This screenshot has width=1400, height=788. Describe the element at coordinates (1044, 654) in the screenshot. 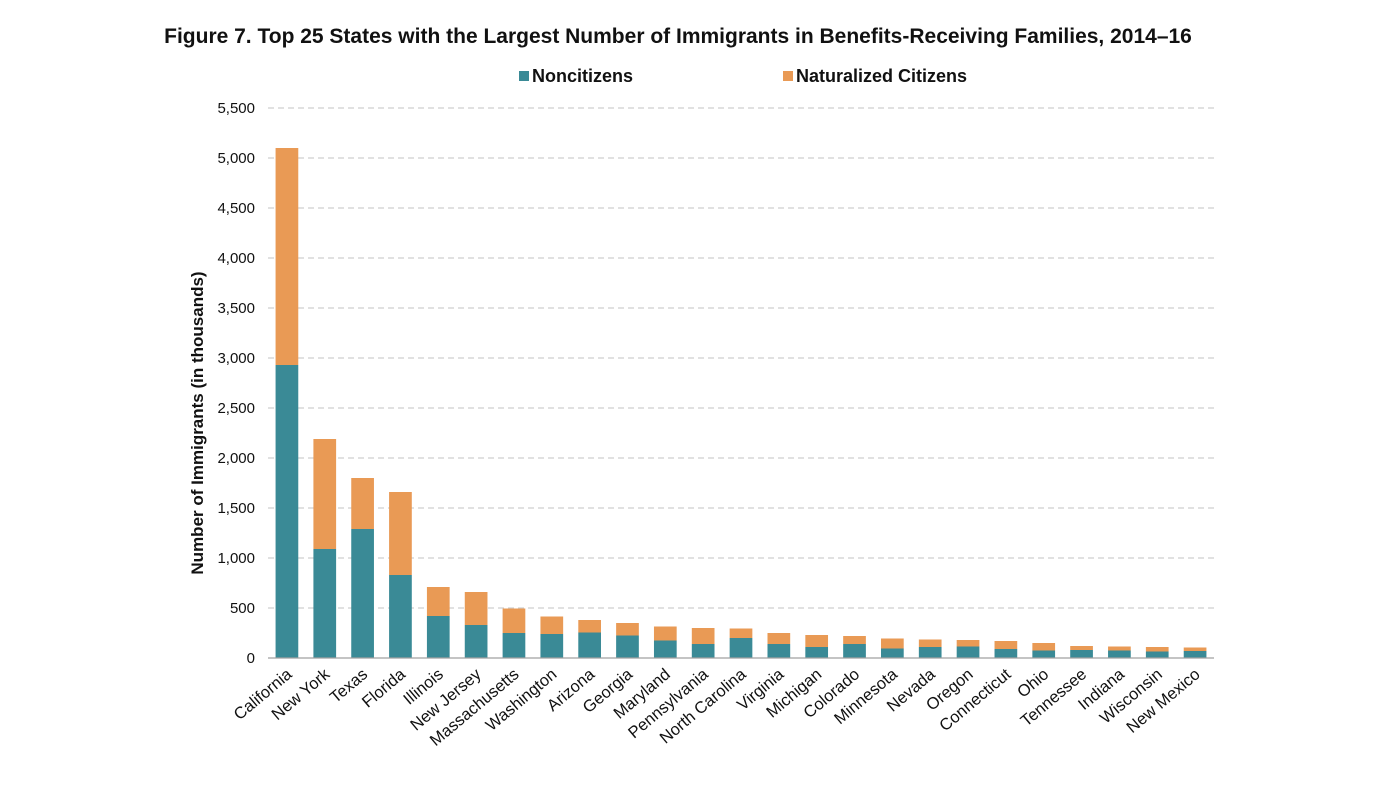

I see `bar-ohio-noncitizens` at that location.